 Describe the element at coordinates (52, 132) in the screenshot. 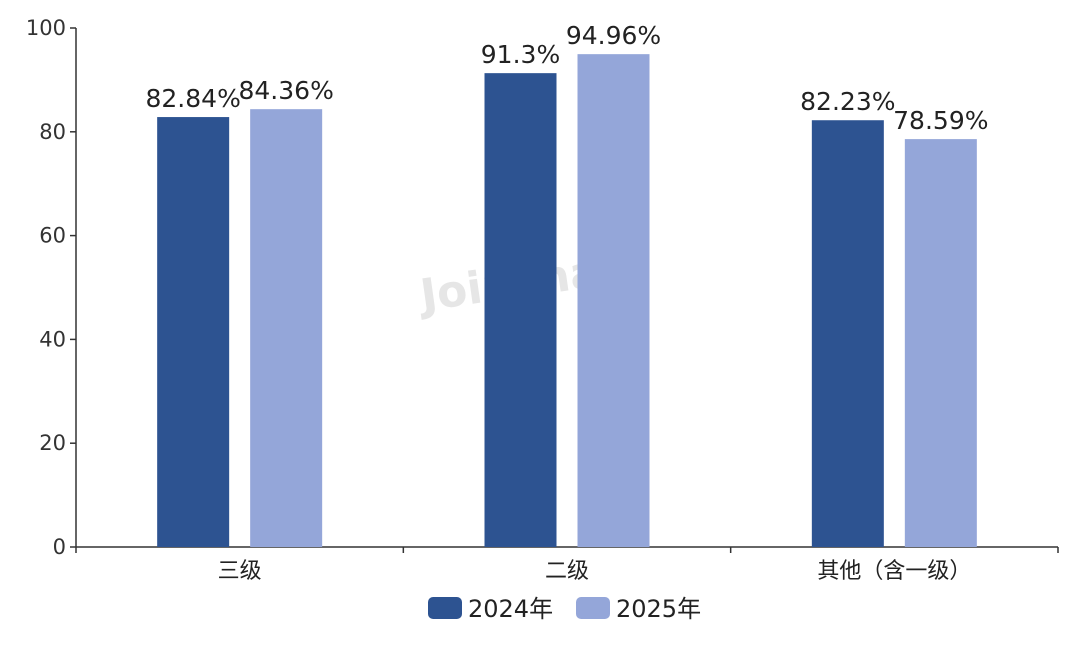

I see `y-tick-label: 80` at that location.